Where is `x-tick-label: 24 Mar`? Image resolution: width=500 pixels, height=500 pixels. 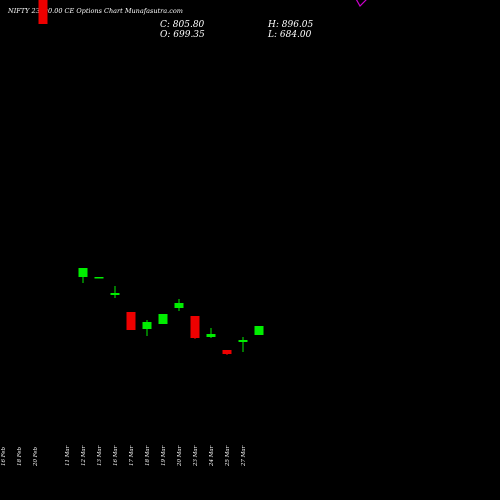
x-tick-label: 24 Mar is located at coordinates (212, 456).